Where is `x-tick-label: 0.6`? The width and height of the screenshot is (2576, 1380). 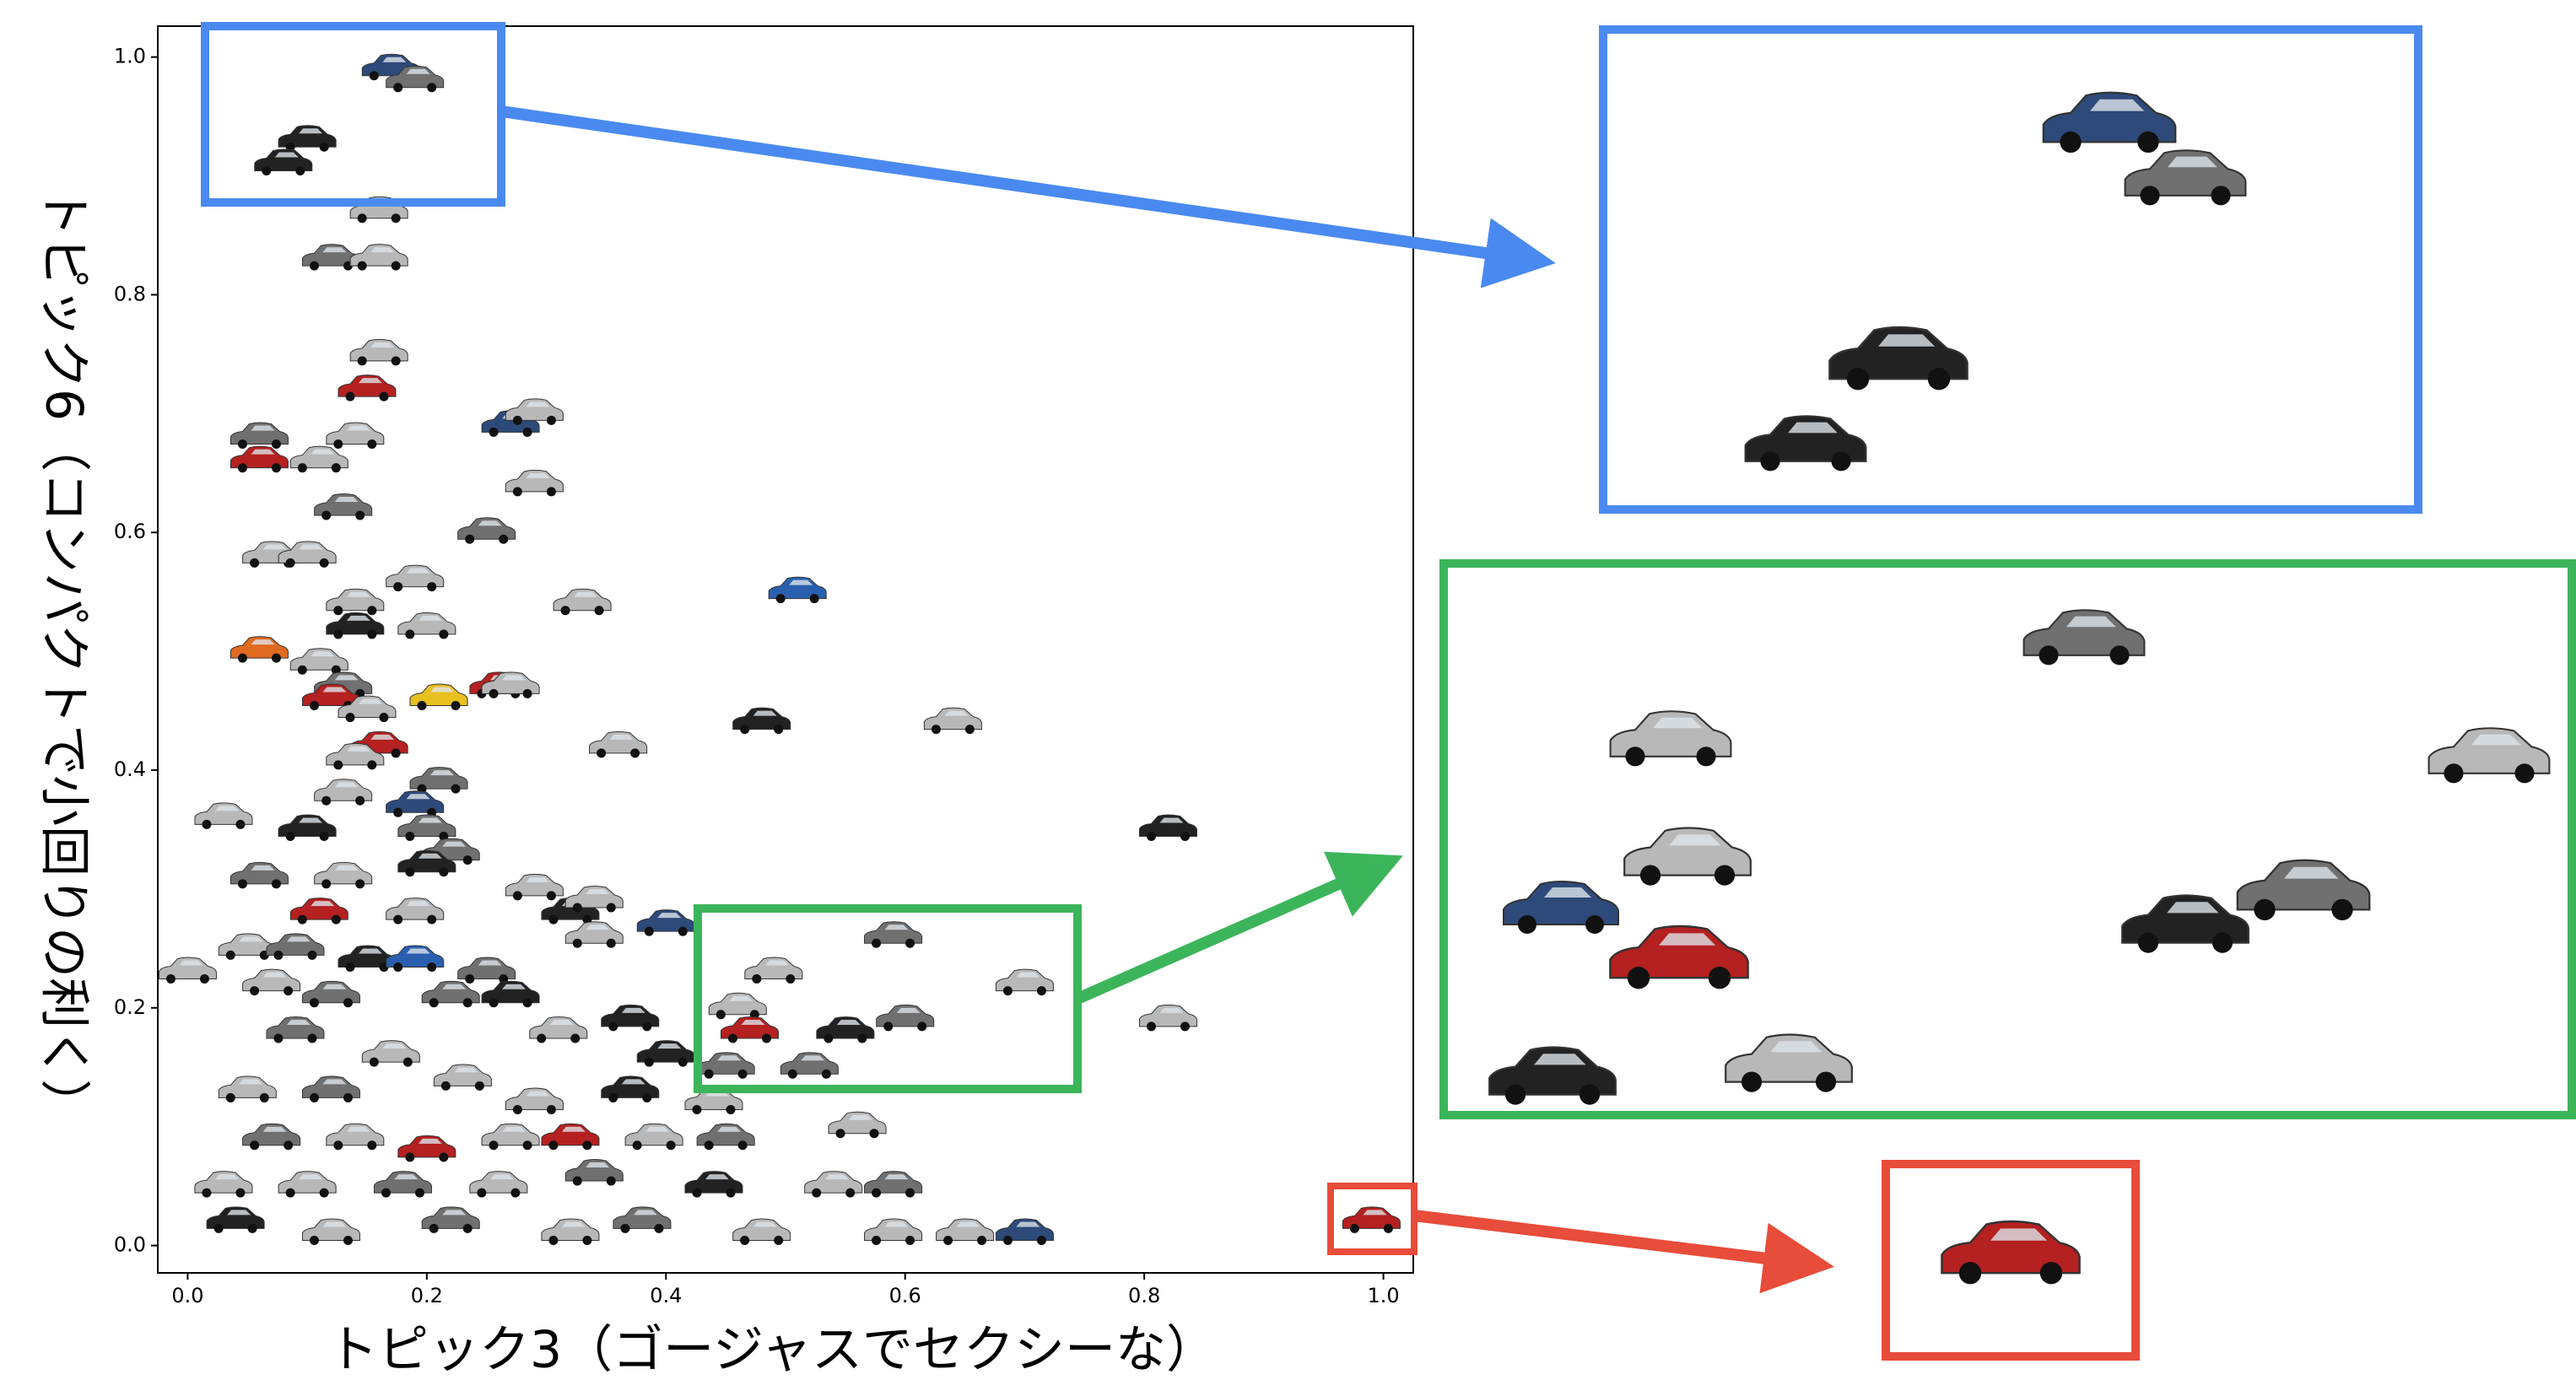 x-tick-label: 0.6 is located at coordinates (905, 1295).